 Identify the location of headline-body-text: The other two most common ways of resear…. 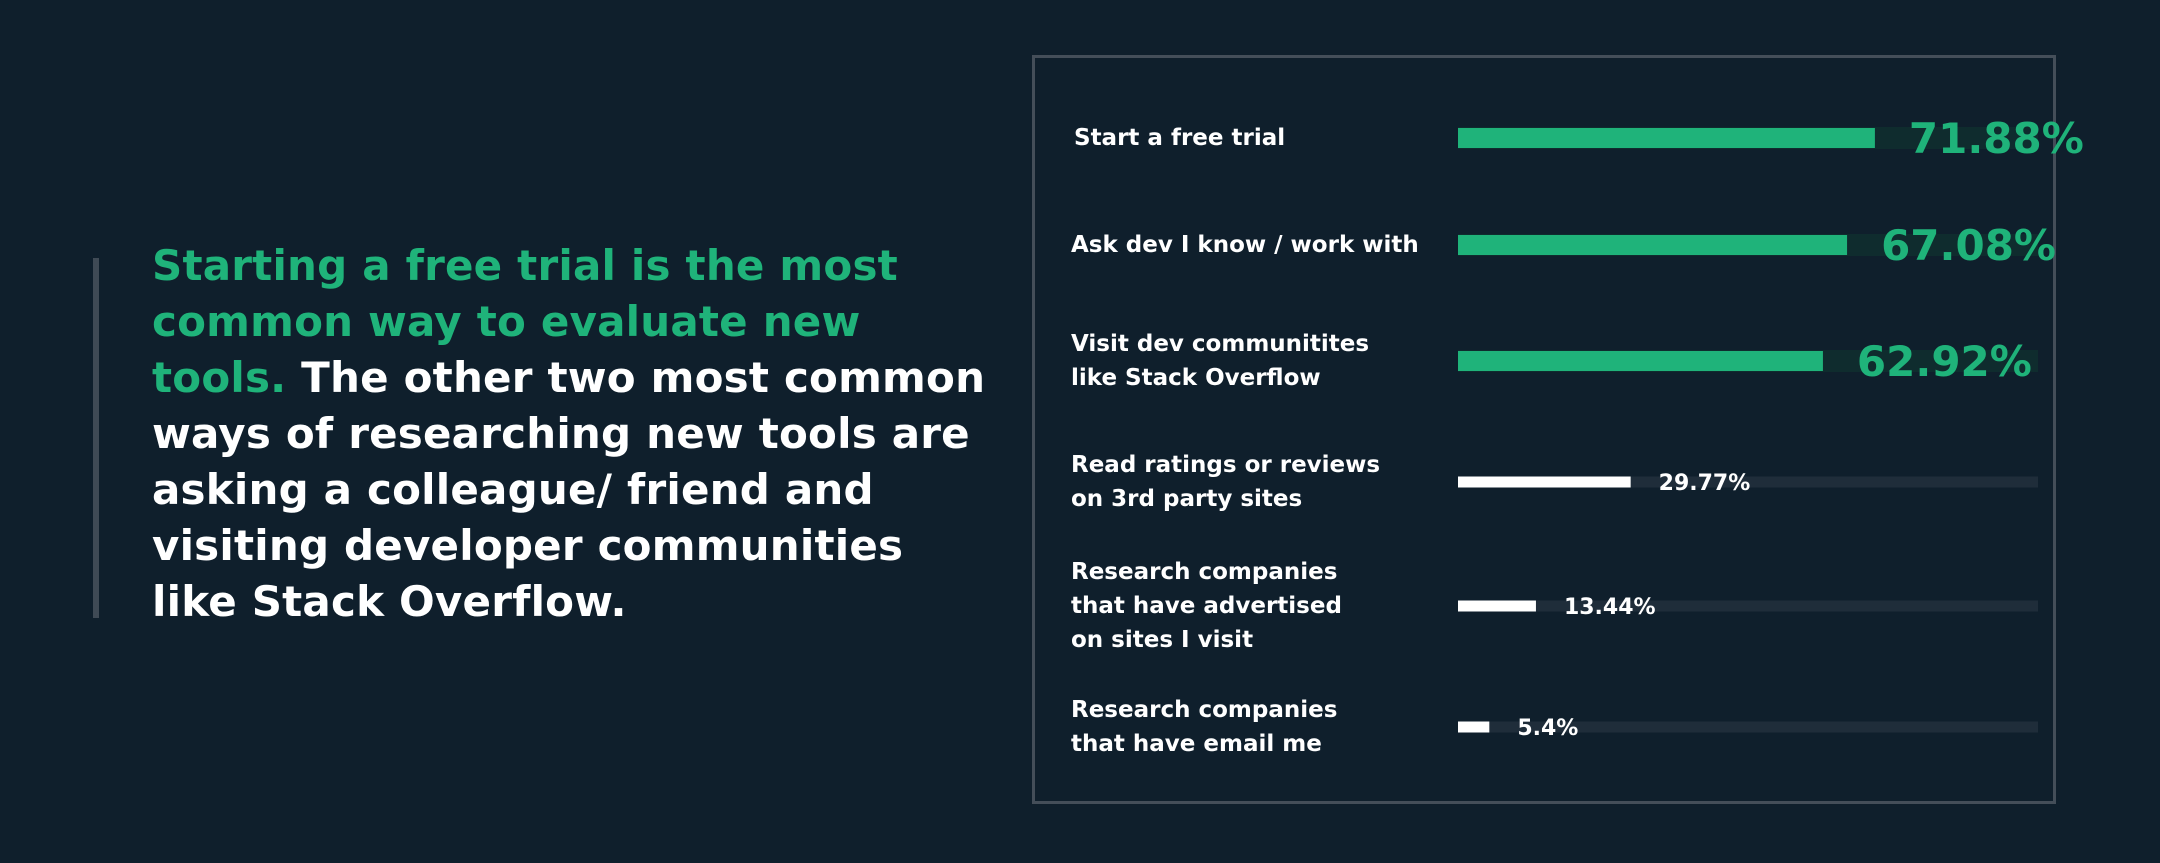
(569, 489).